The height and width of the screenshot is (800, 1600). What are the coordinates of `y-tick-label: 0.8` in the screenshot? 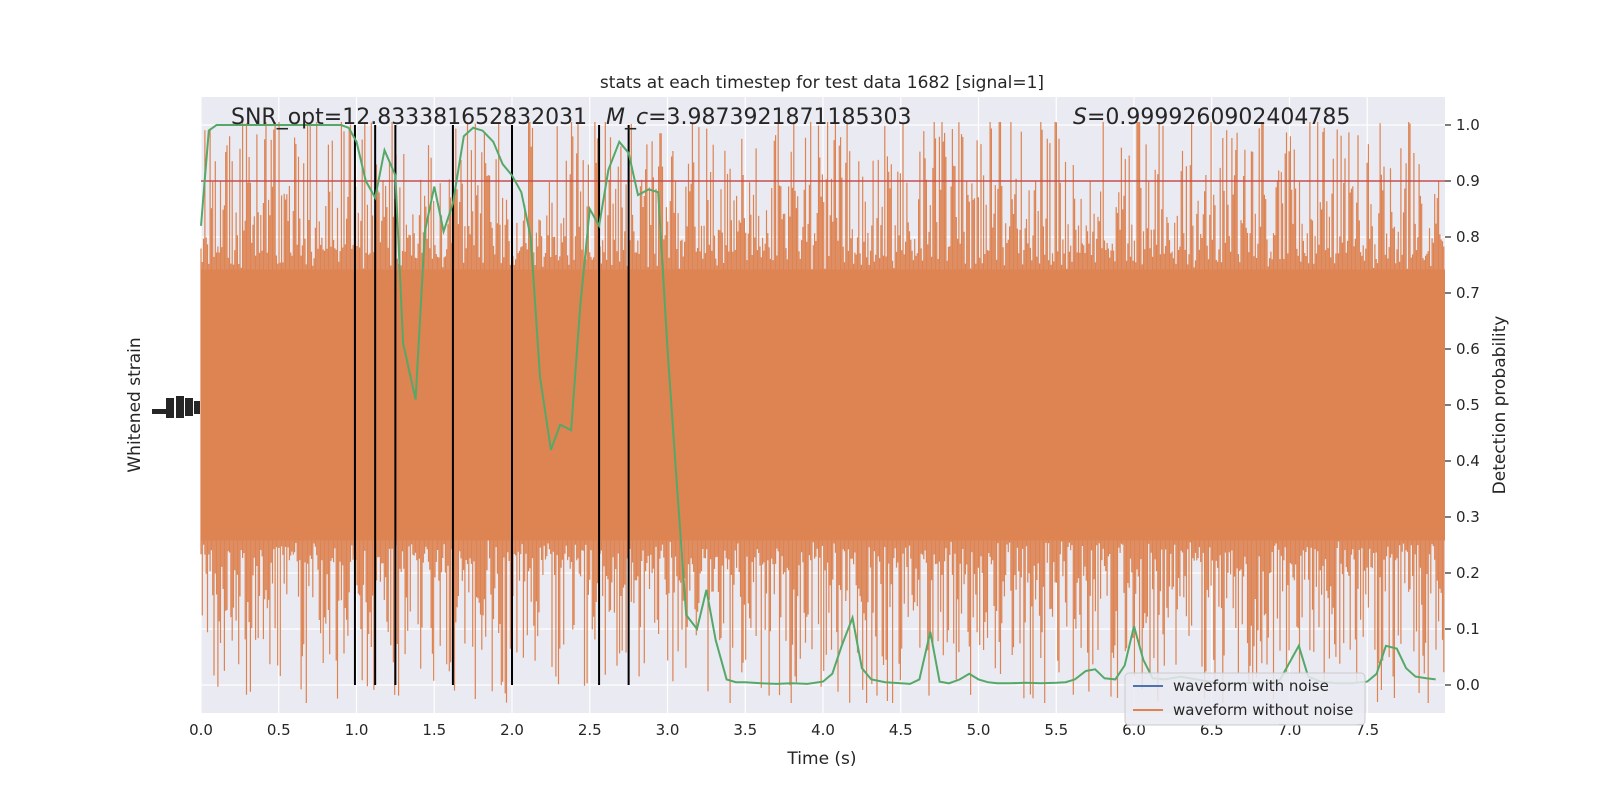 It's located at (1468, 237).